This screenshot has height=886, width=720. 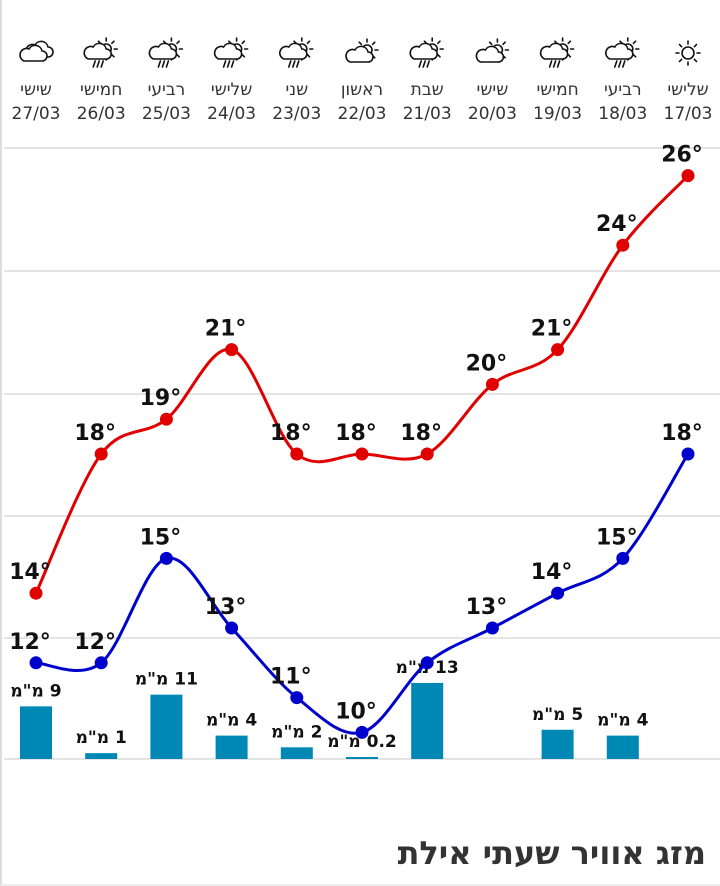 What do you see at coordinates (427, 90) in the screenshot?
I see `day-name: שבת` at bounding box center [427, 90].